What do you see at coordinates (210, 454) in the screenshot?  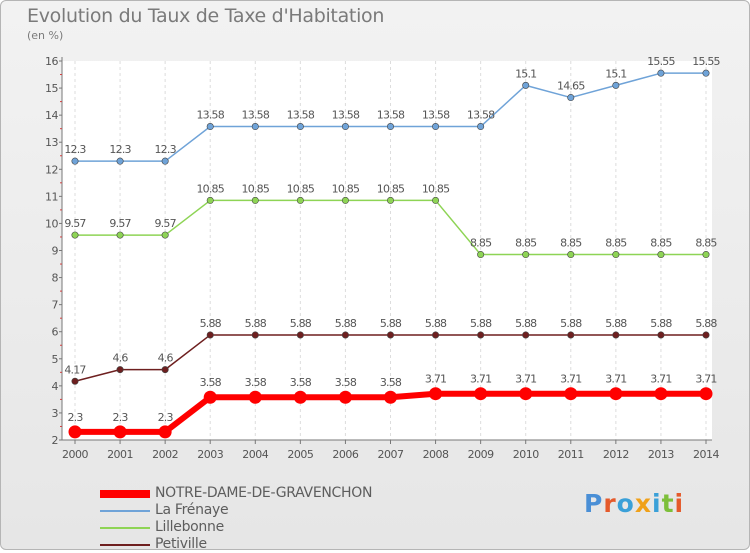 I see `x-tick-label: 2003` at bounding box center [210, 454].